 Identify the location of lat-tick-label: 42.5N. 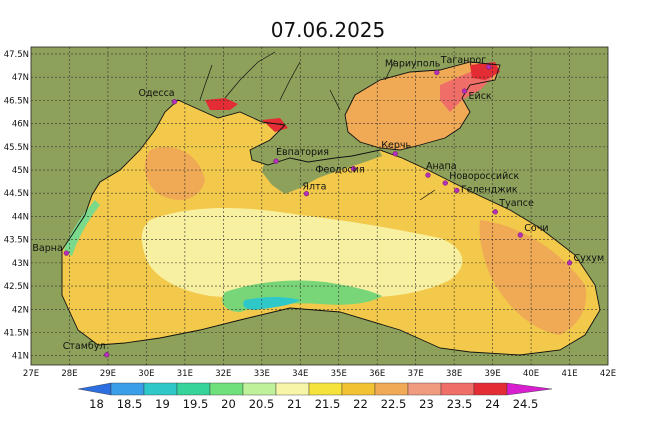
(16, 287).